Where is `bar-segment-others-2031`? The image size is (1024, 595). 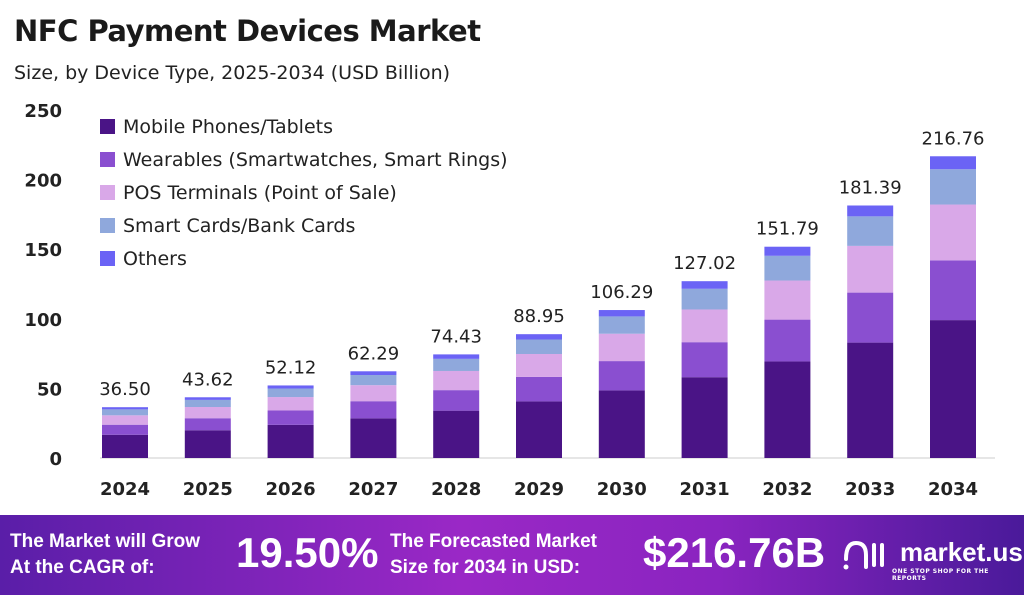 bar-segment-others-2031 is located at coordinates (704, 285).